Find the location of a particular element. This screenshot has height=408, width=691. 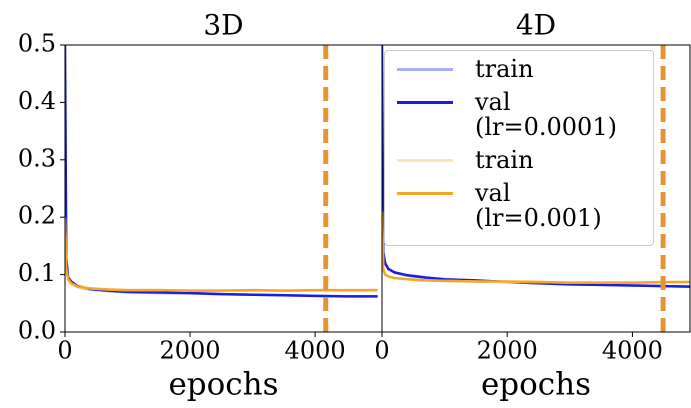

y-tick-label: 0.0 is located at coordinates (37, 331).